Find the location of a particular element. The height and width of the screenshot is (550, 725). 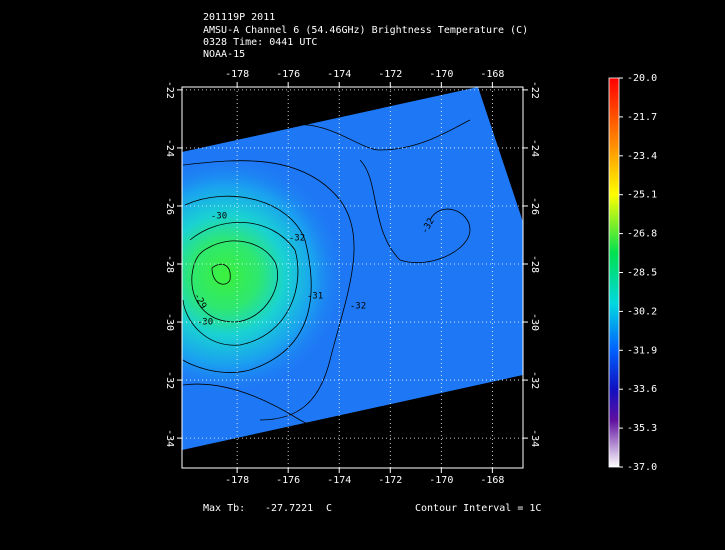

max-value: -27.7221 is located at coordinates (289, 508).